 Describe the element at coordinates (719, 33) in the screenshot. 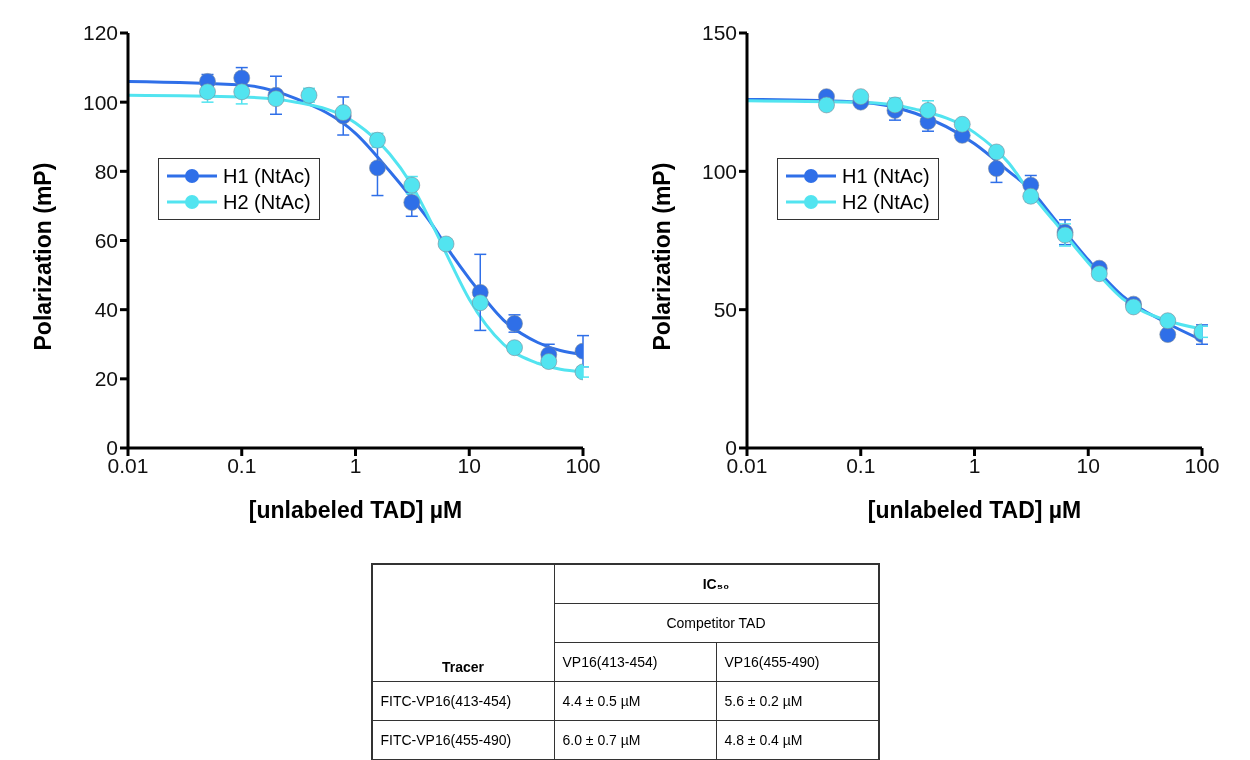

I see `y-tick-label: 150` at that location.